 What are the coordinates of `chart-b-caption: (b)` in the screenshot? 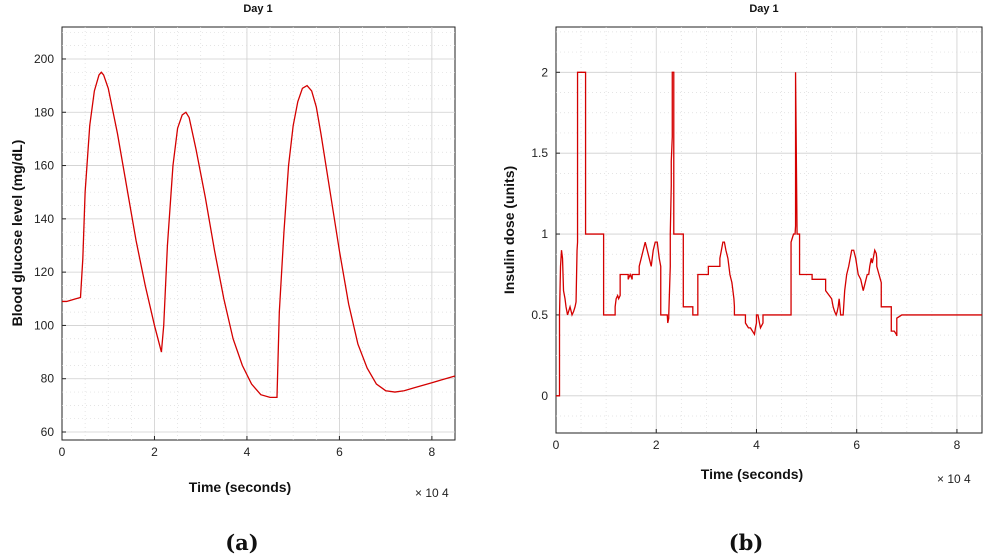 It's located at (746, 542).